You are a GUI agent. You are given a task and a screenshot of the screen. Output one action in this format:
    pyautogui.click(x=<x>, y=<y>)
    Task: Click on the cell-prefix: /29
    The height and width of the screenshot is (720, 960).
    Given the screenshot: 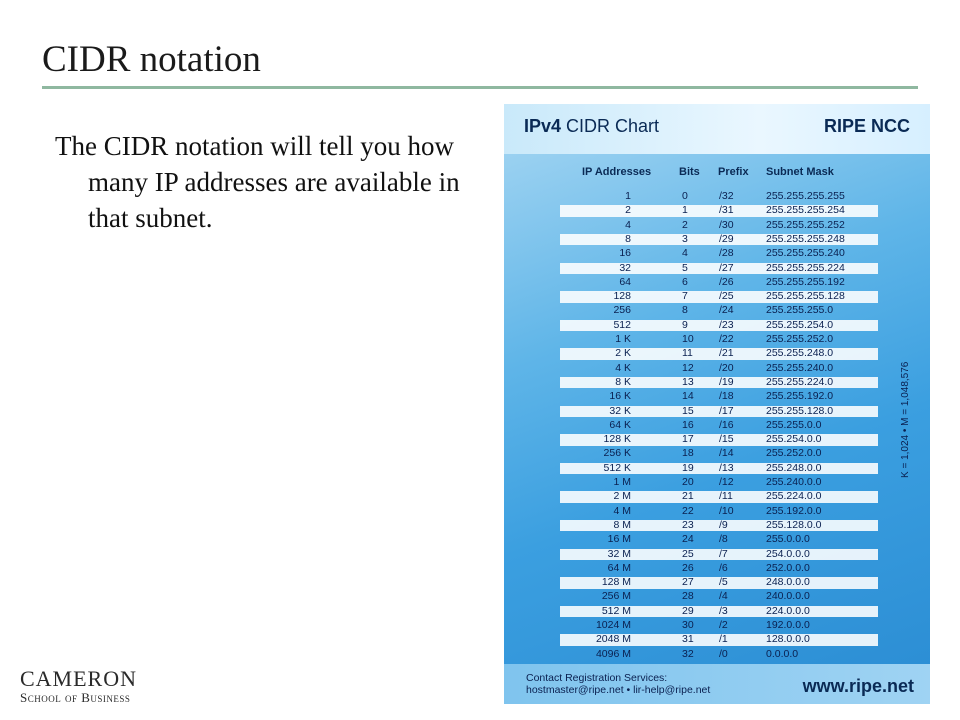 What is the action you would take?
    pyautogui.click(x=726, y=238)
    